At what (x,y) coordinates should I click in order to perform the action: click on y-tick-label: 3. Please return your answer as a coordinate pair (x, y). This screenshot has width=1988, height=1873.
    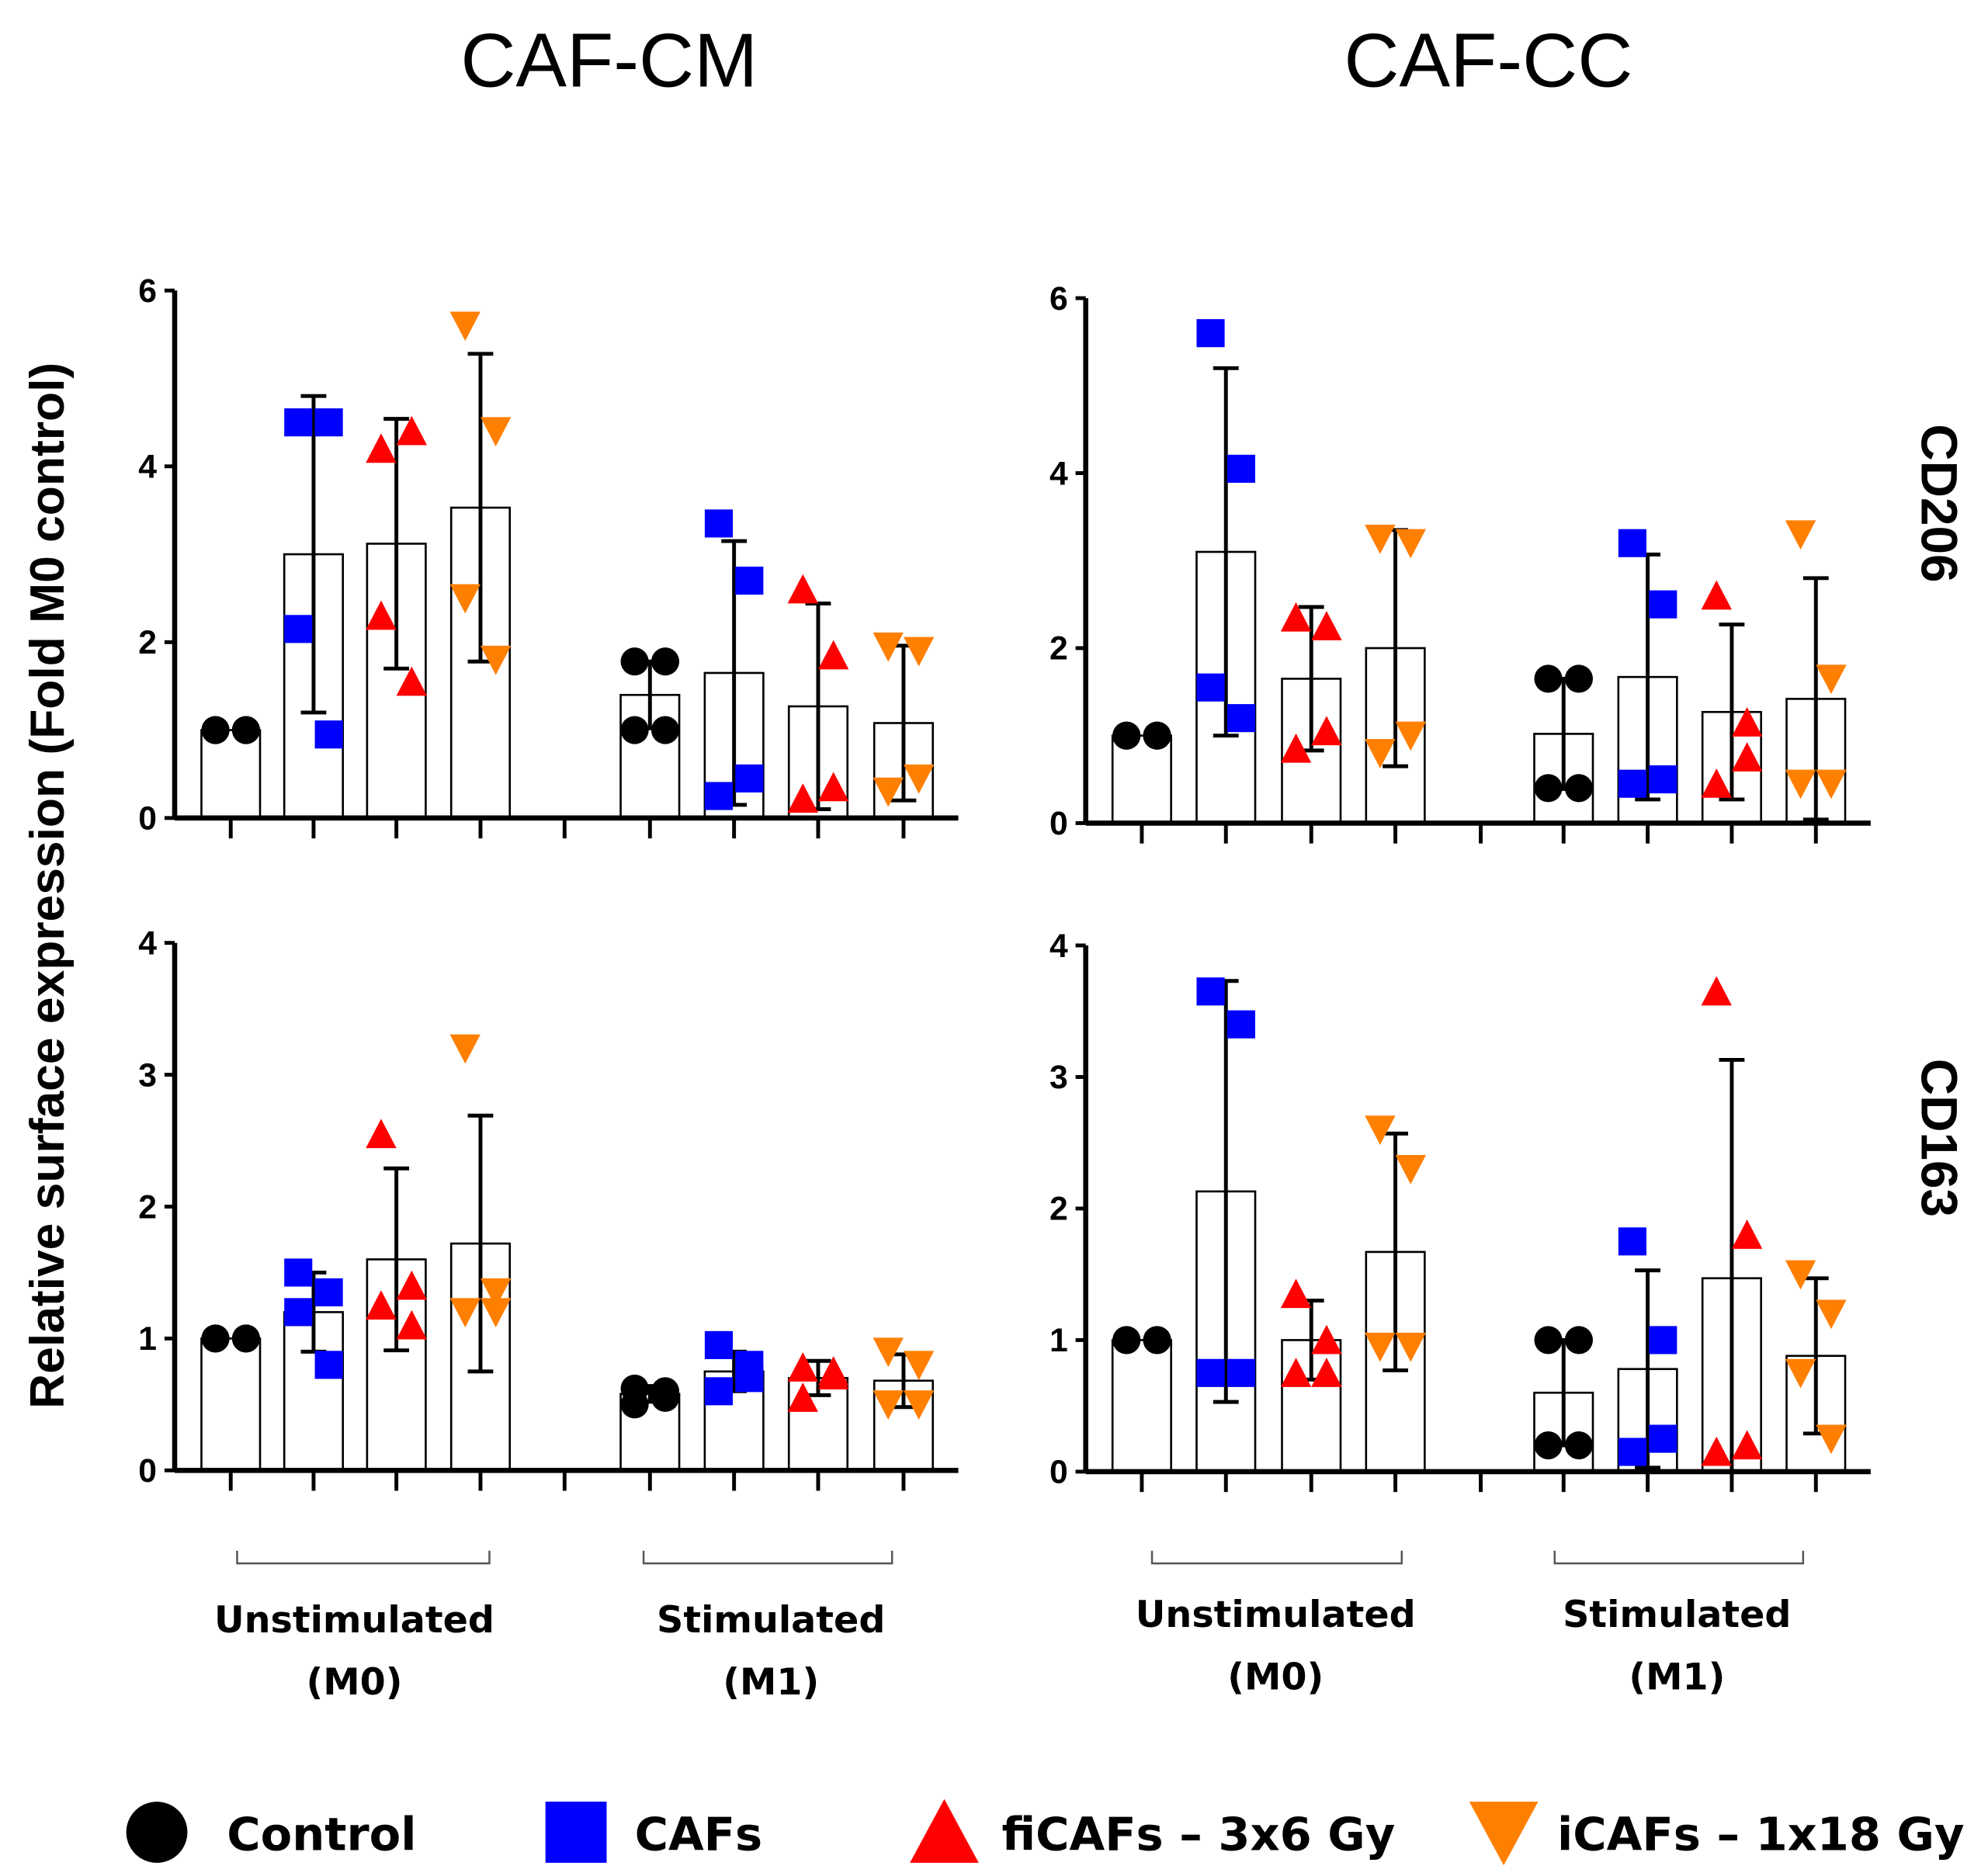
    Looking at the image, I should click on (1059, 1077).